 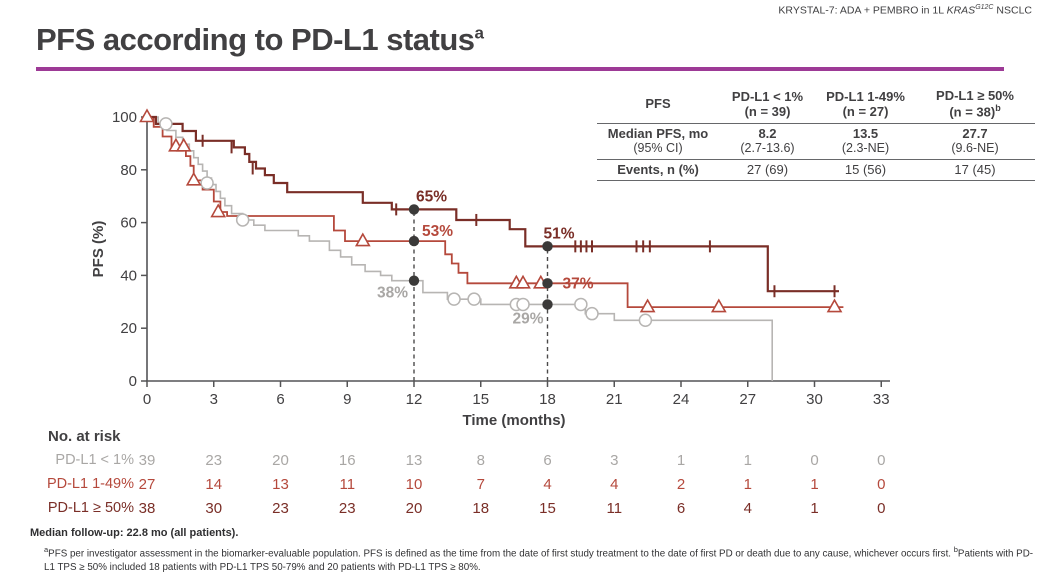 What do you see at coordinates (147, 460) in the screenshot?
I see `at-risk-count: 39` at bounding box center [147, 460].